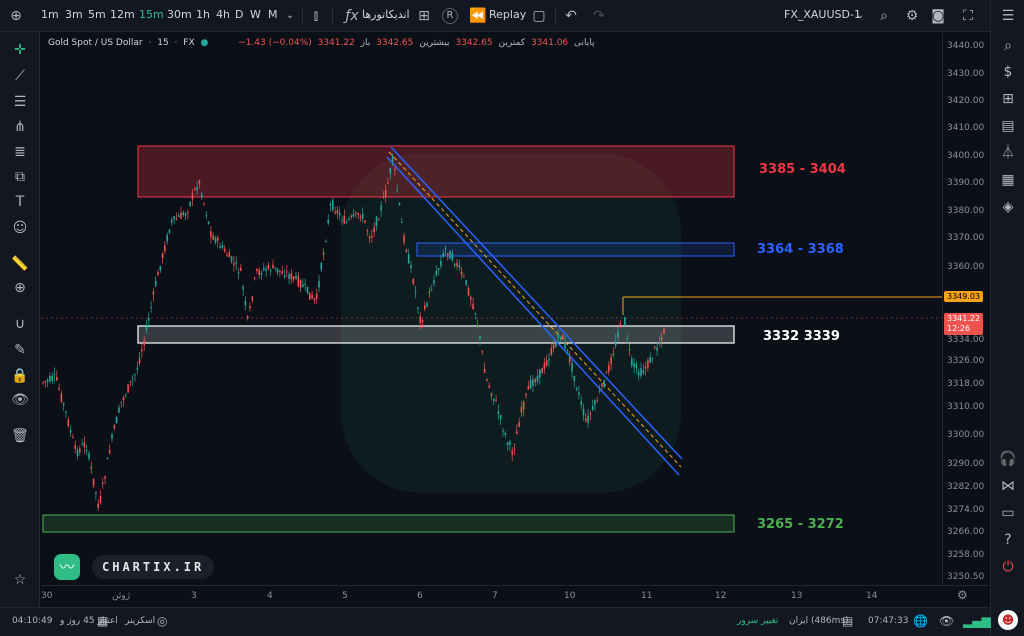  Describe the element at coordinates (571, 16) in the screenshot. I see `undo-icon: ↶` at that location.